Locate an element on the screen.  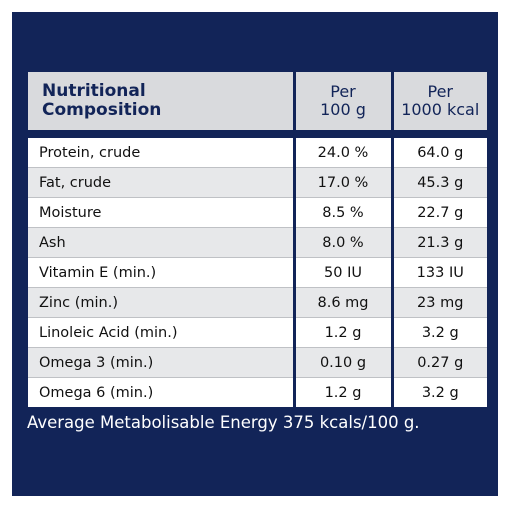
header-col1-line2: 100 g is located at coordinates (343, 109).